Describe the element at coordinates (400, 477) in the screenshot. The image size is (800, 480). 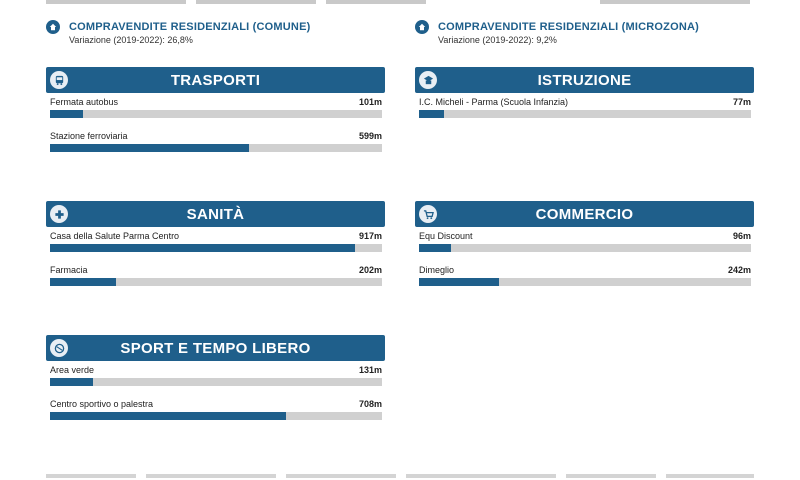
I see `cropped-bottom-text` at that location.